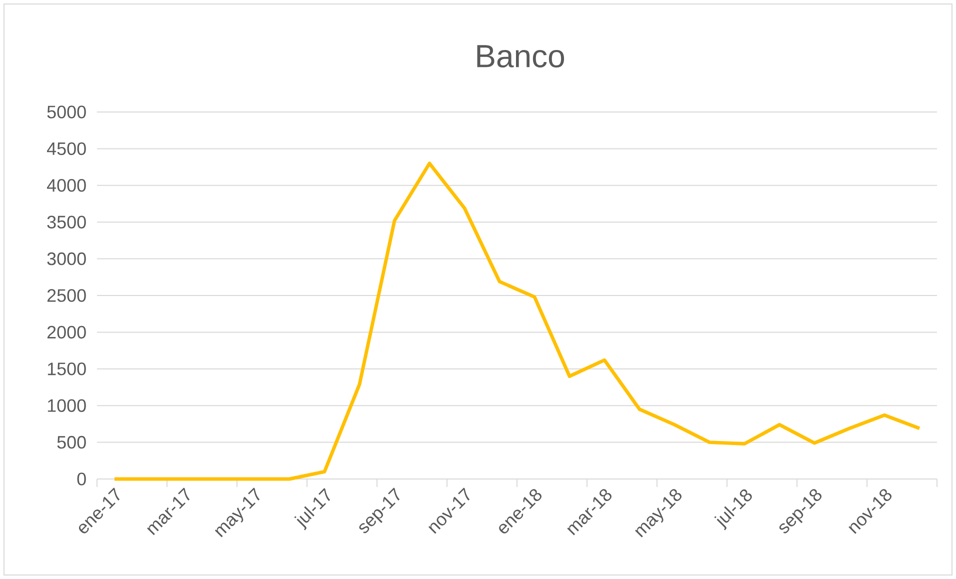 The width and height of the screenshot is (956, 579). I want to click on y-tick-label: 1000, so click(67, 405).